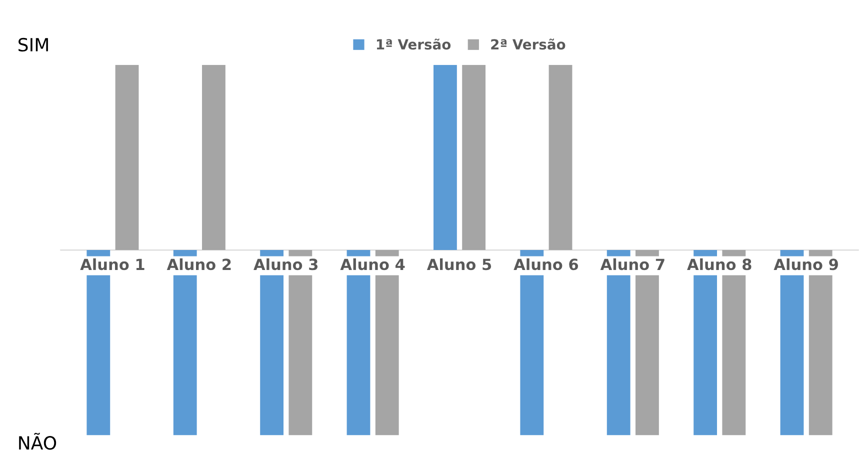 This screenshot has width=867, height=463. Describe the element at coordinates (632, 264) in the screenshot. I see `x-tick-label: Aluno 7` at that location.